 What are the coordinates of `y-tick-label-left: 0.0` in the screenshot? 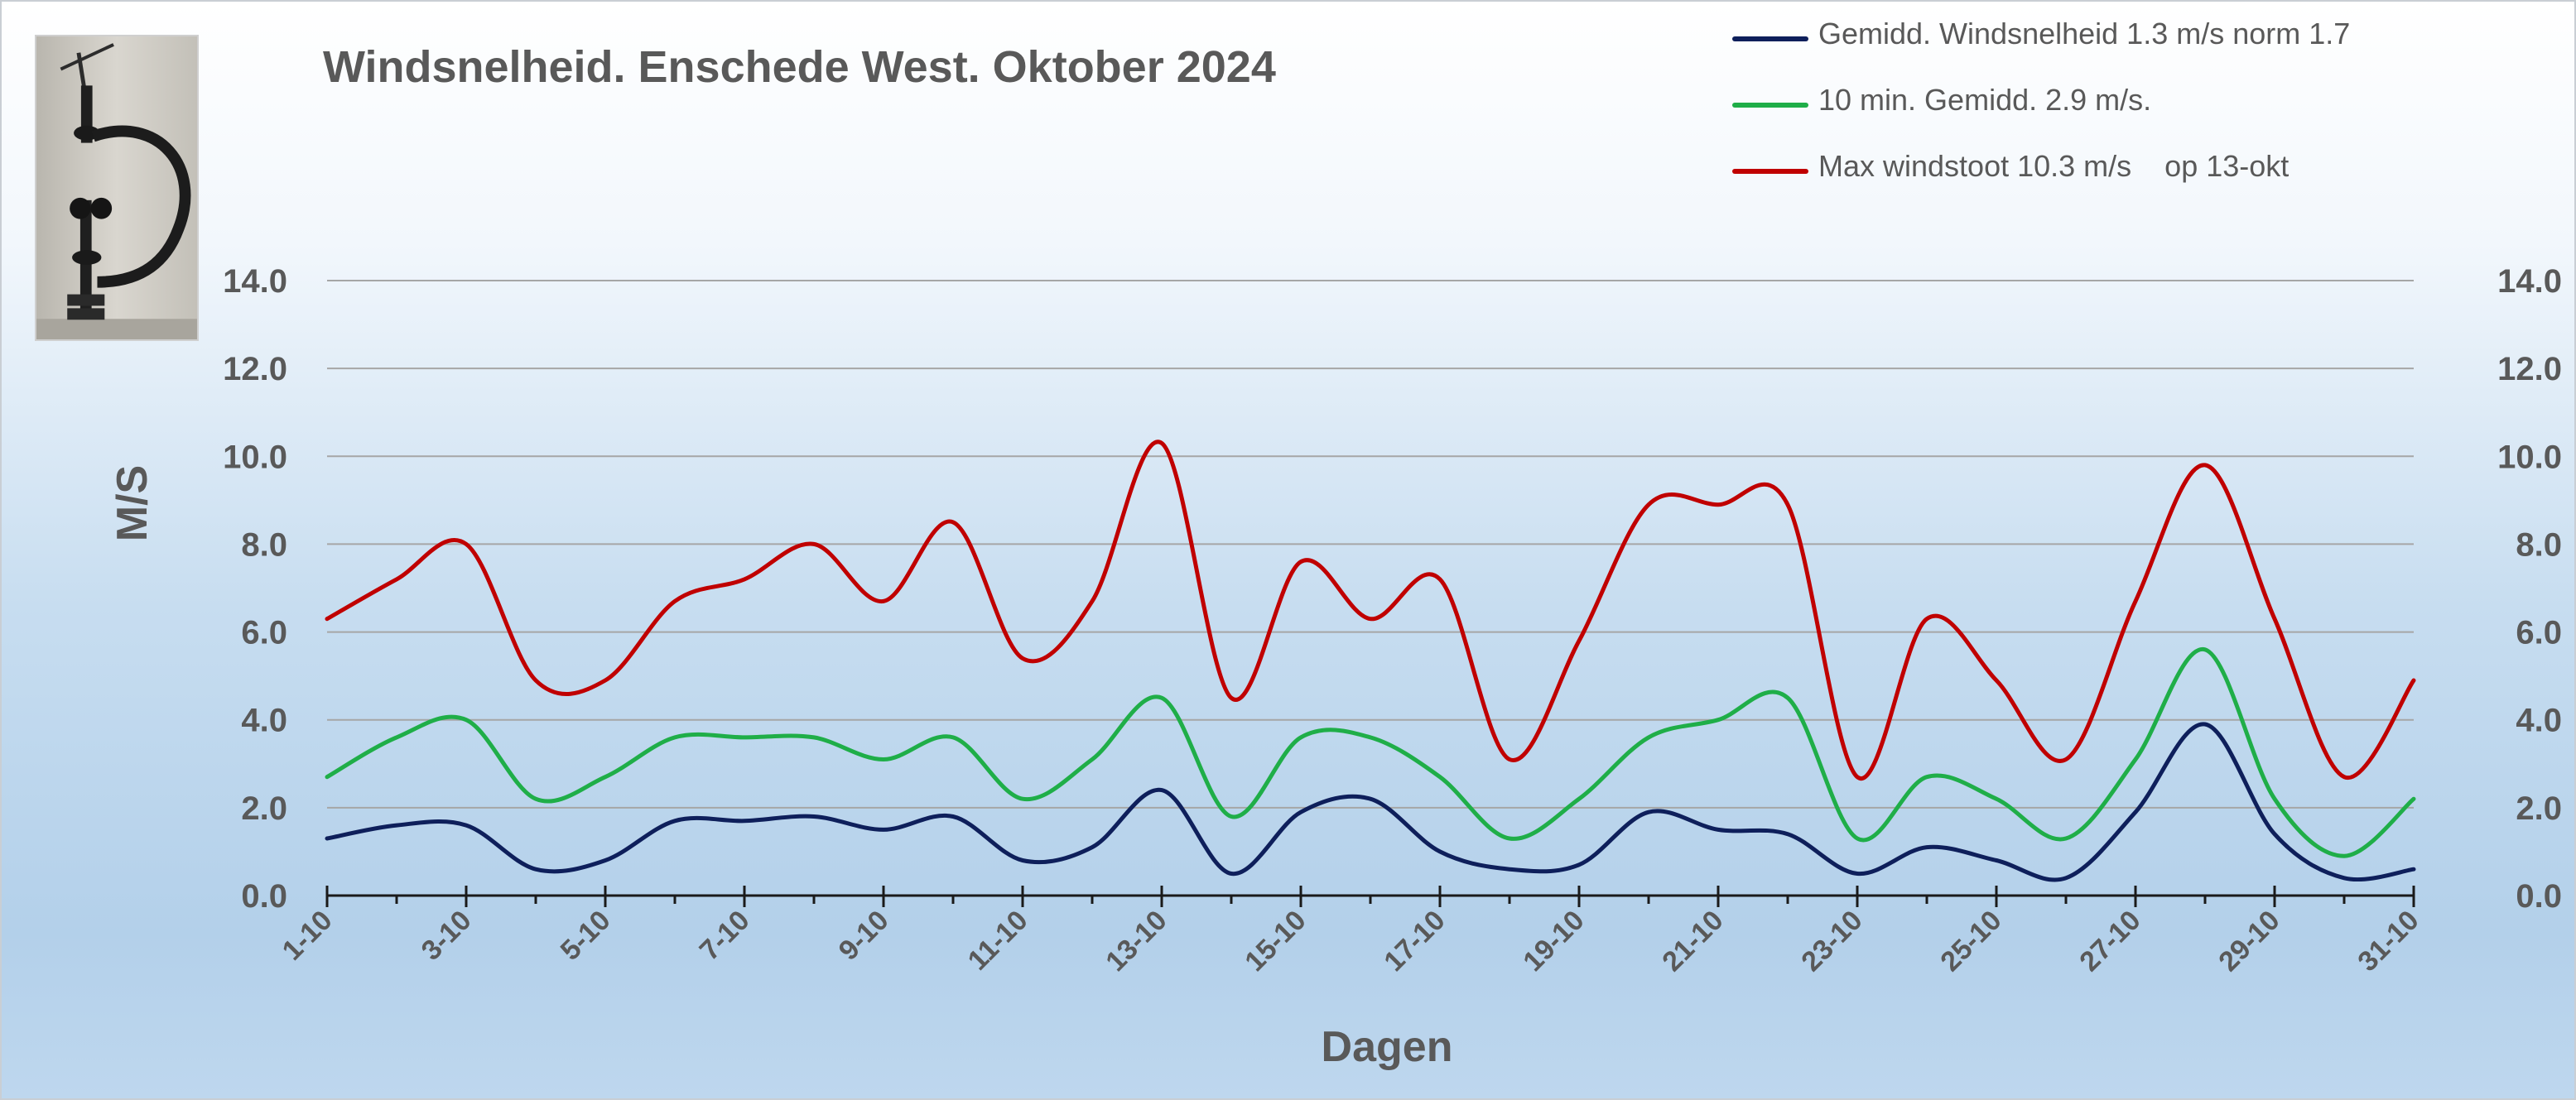 It's located at (264, 896).